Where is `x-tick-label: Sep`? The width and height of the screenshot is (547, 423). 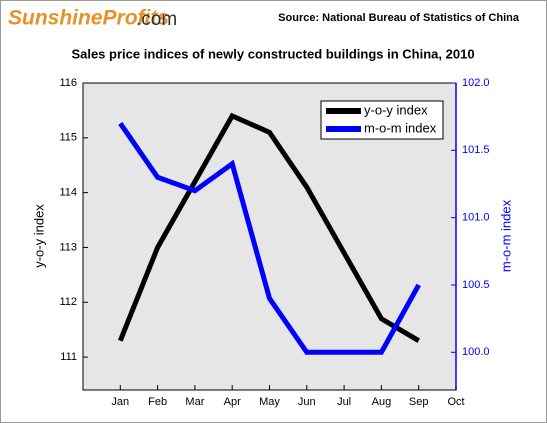
x-tick-label: Sep is located at coordinates (419, 402).